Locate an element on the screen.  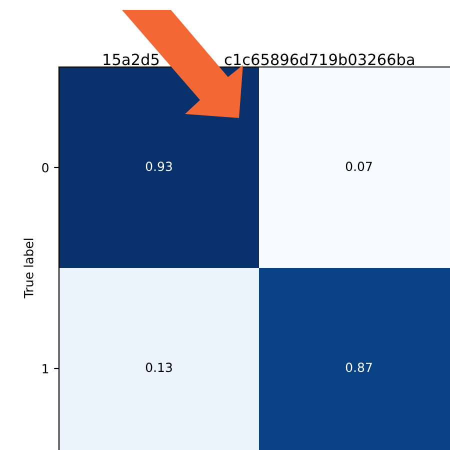
data-label: 0.13 is located at coordinates (159, 367).